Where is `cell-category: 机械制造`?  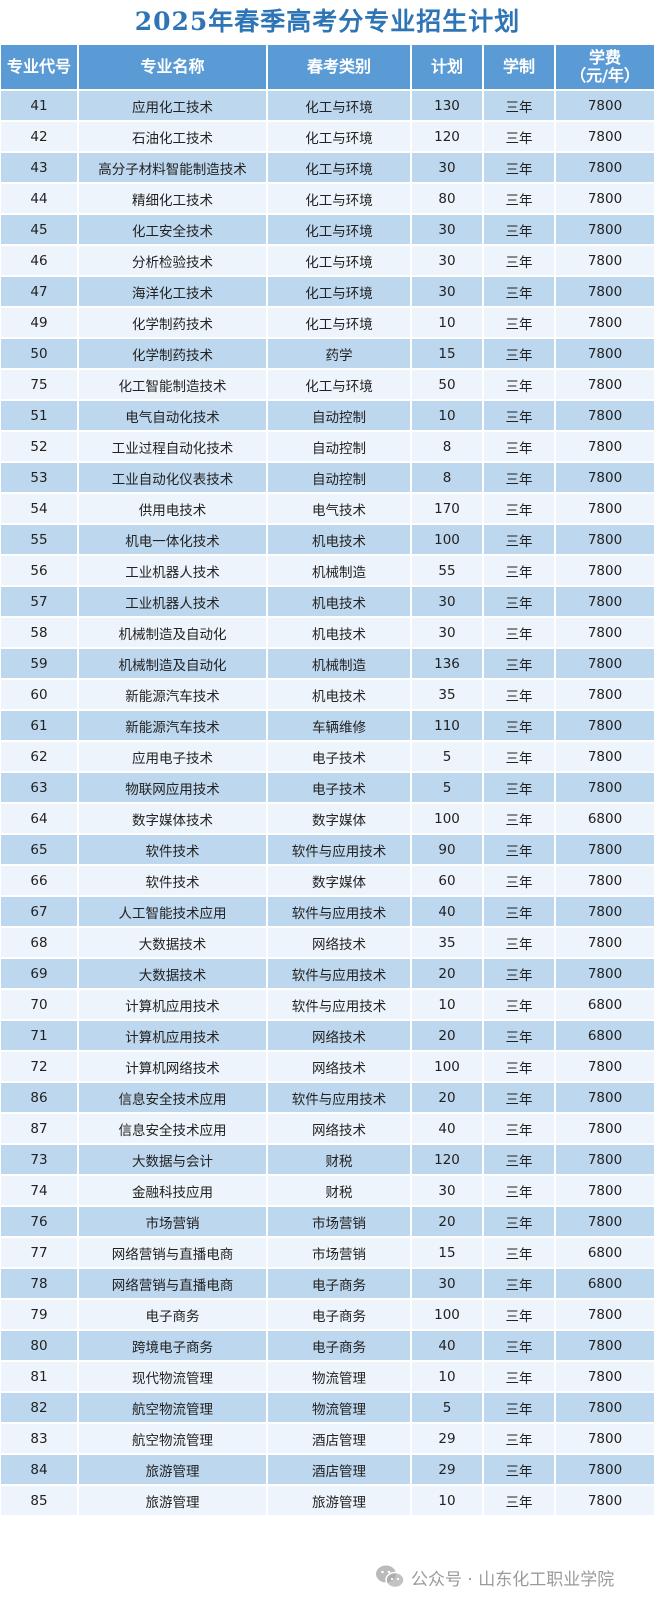
cell-category: 机械制造 is located at coordinates (339, 570).